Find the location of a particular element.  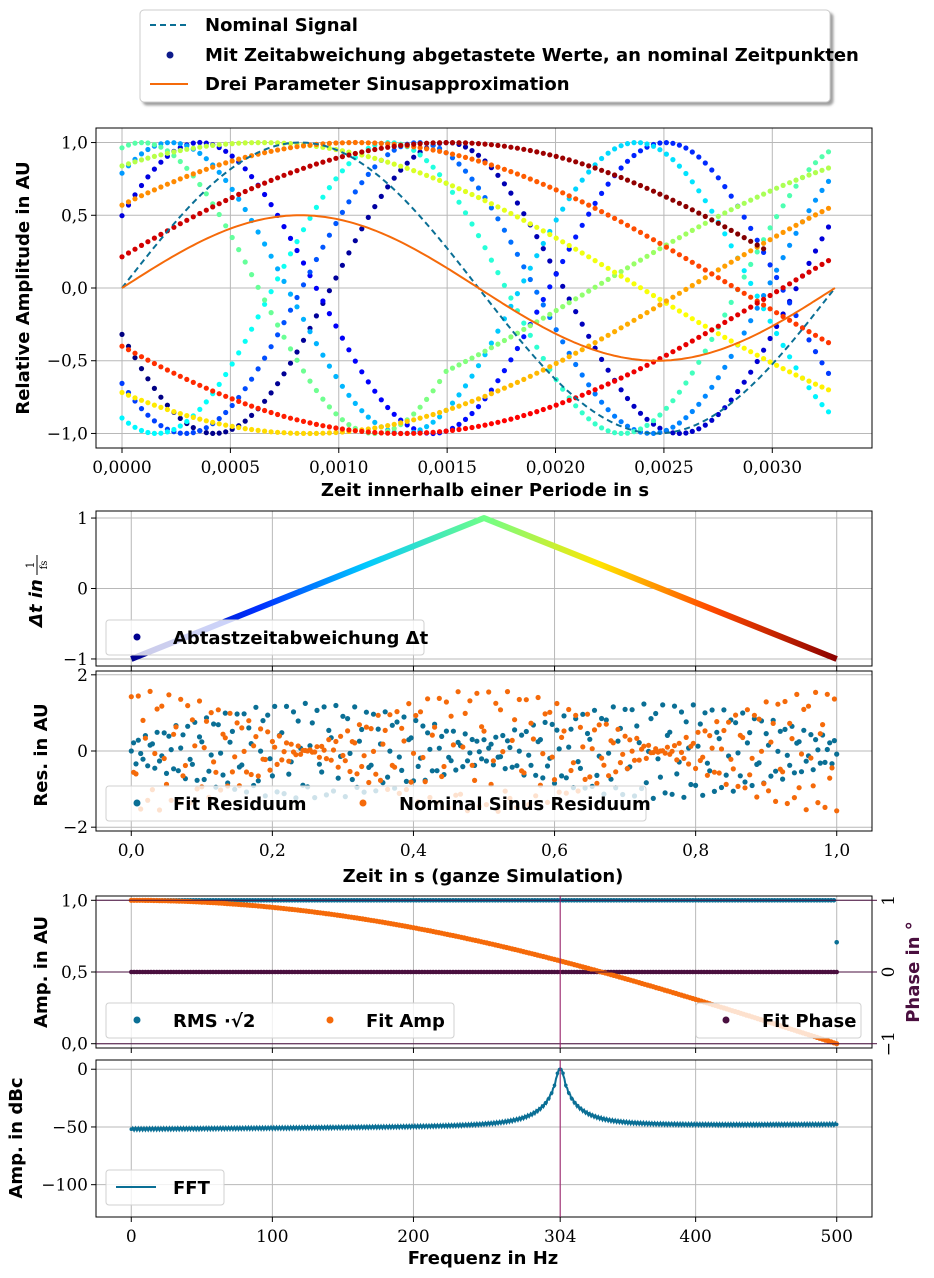

panel-deviation-ylabel-text: Δt in is located at coordinates (36, 604).